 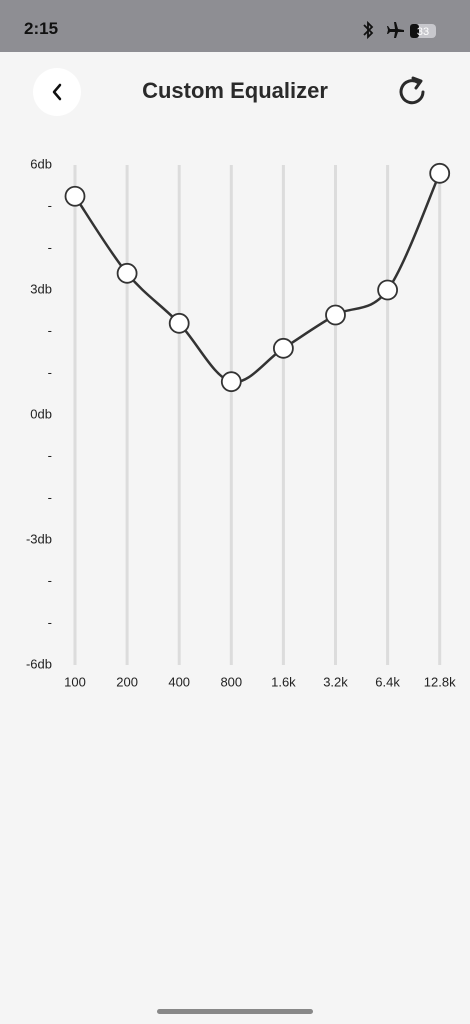 What do you see at coordinates (41, 288) in the screenshot?
I see `y-tick-label: 3db` at bounding box center [41, 288].